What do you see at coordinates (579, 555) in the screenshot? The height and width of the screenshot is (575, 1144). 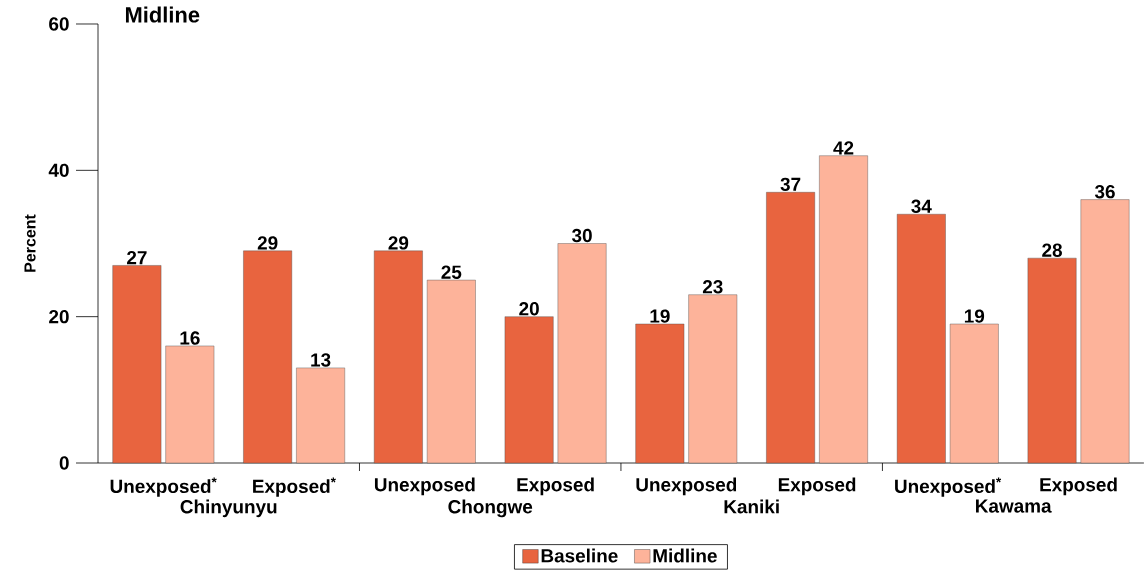 I see `legend-label: Baseline` at bounding box center [579, 555].